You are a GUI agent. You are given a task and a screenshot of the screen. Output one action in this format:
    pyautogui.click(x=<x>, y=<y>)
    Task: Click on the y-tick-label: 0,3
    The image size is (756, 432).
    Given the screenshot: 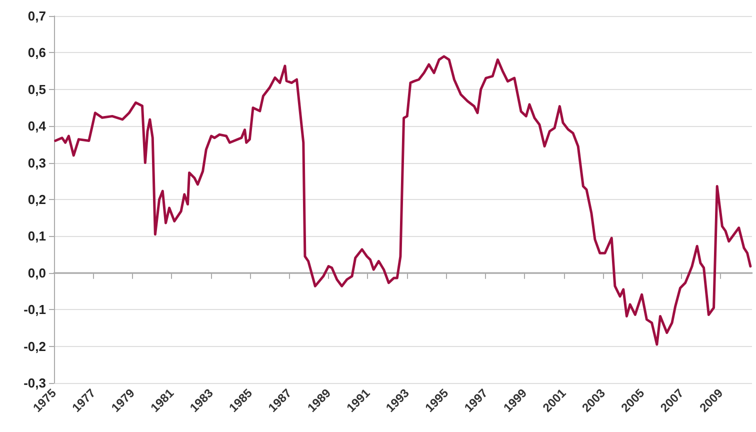 What is the action you would take?
    pyautogui.click(x=37, y=162)
    